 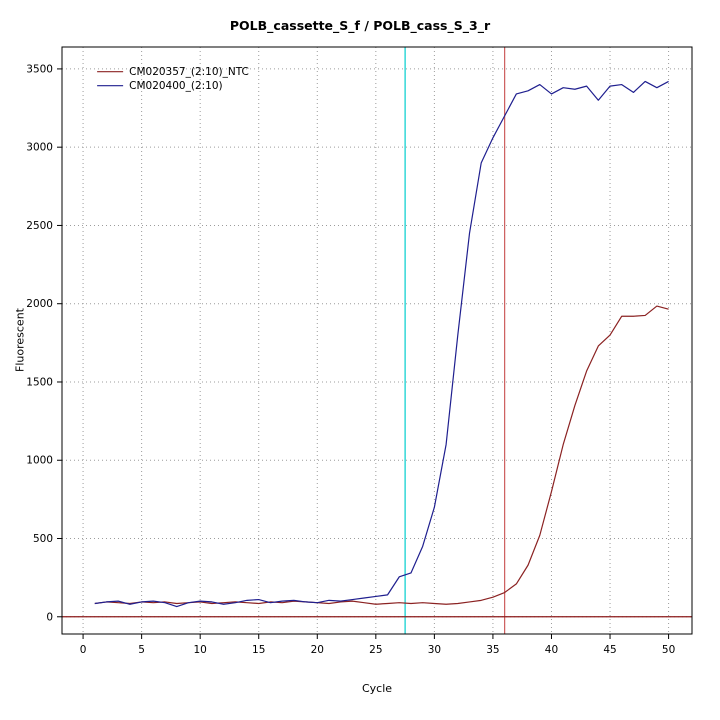 What do you see at coordinates (43, 539) in the screenshot?
I see `y-tick-label: 500` at bounding box center [43, 539].